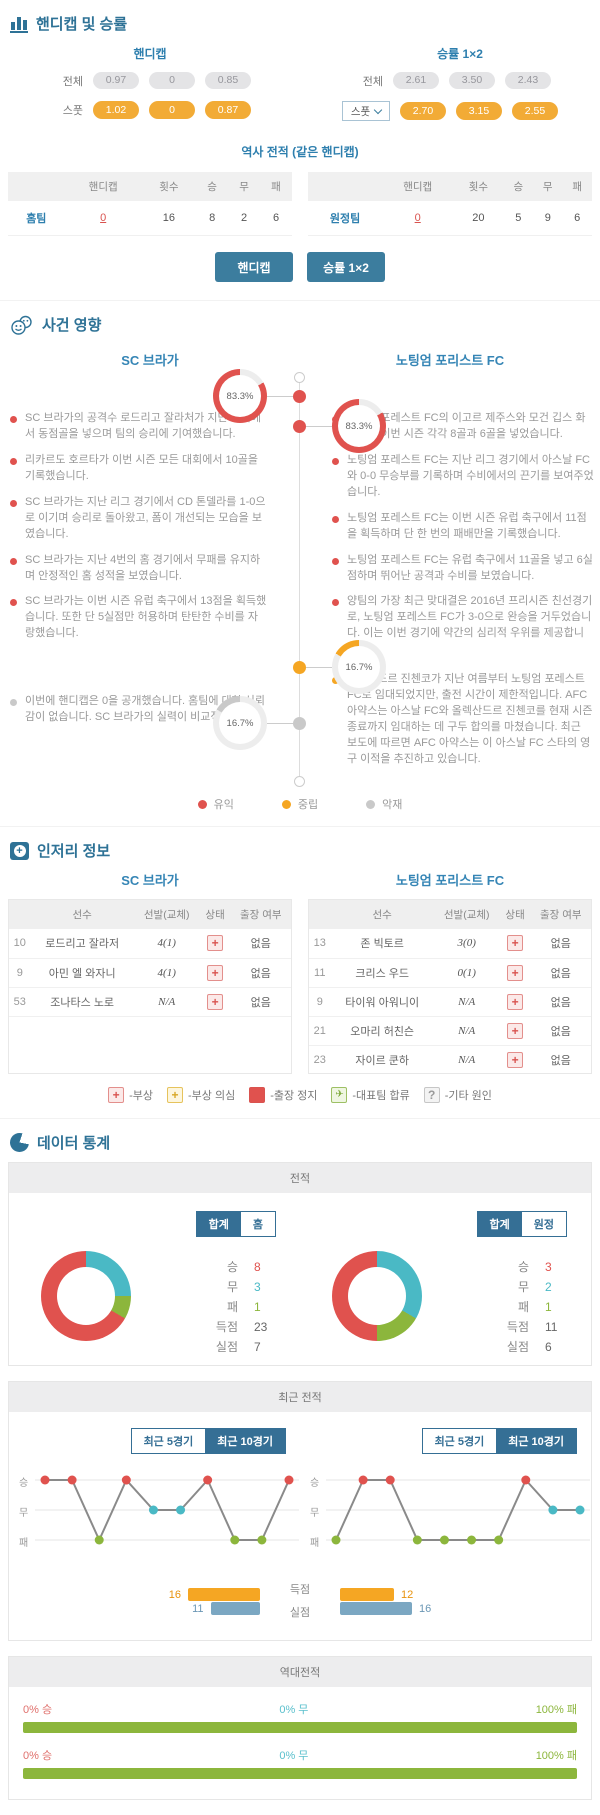 Image resolution: width=600 pixels, height=1815 pixels. I want to click on goal-bar-row: 11, so click(139, 1609).